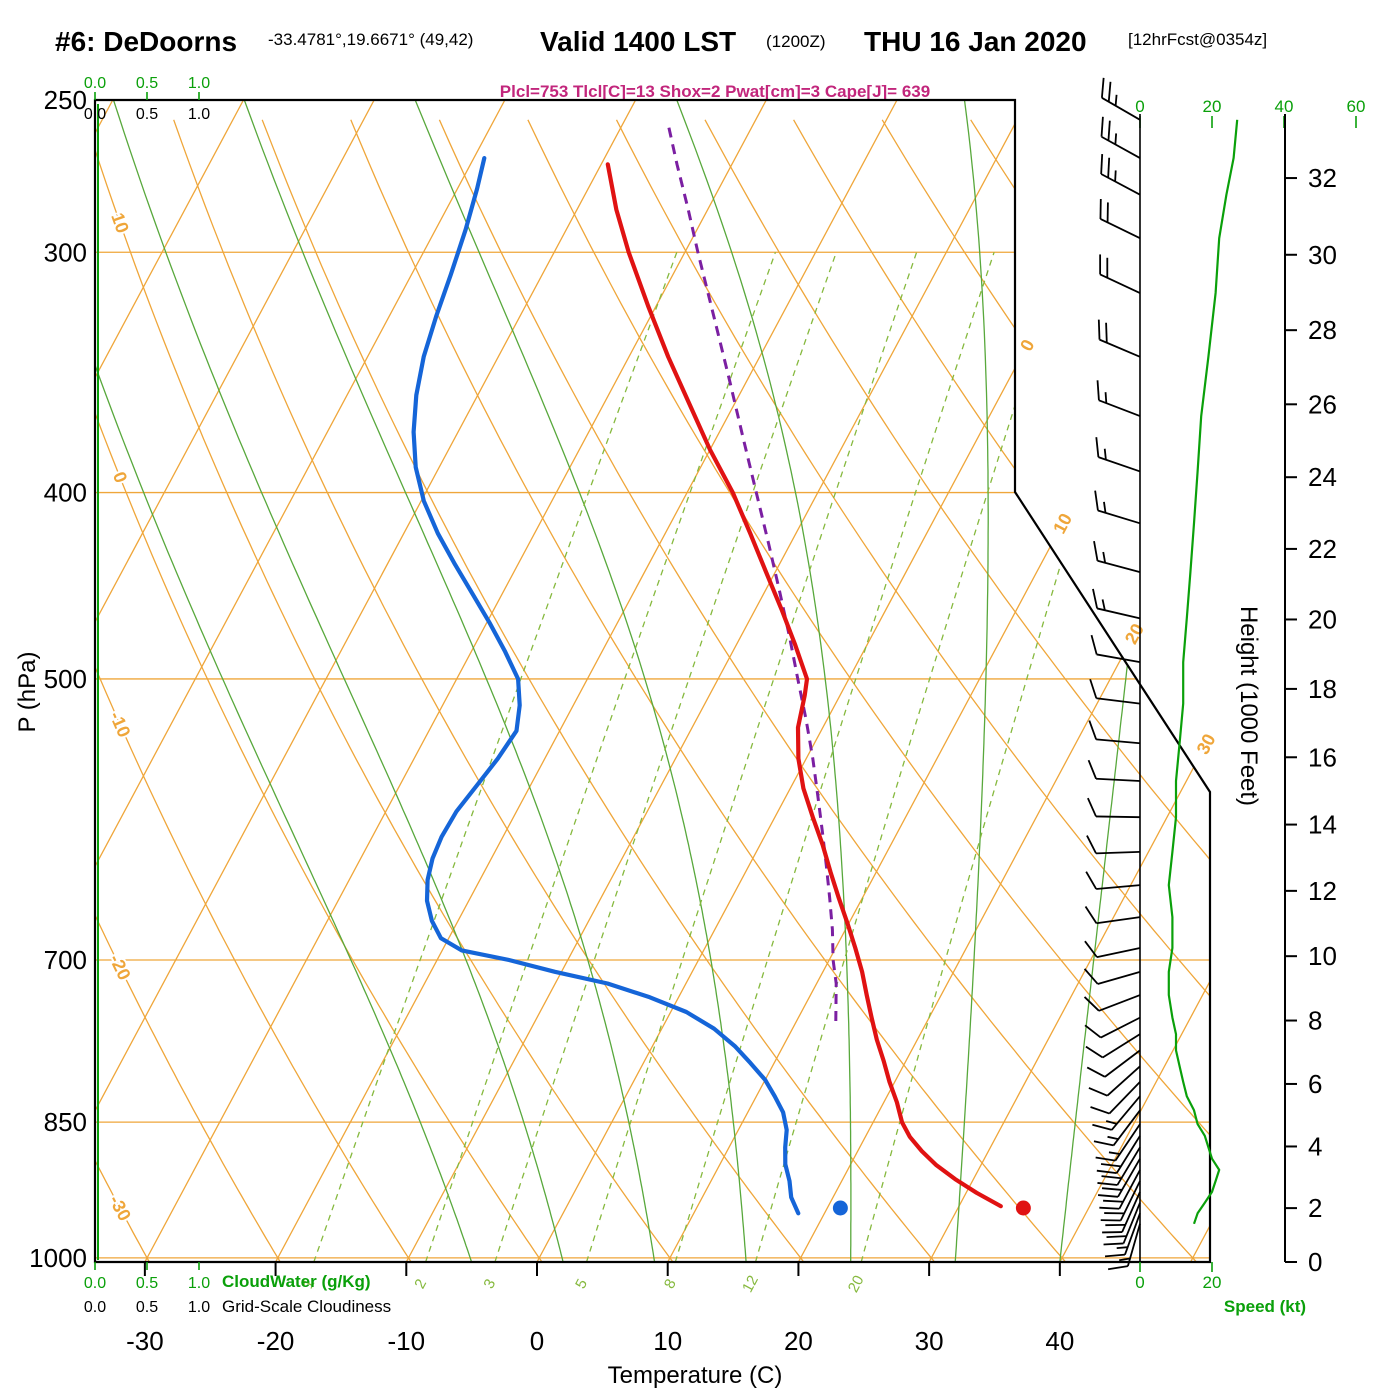 The width and height of the screenshot is (1400, 1400). What do you see at coordinates (1134, 633) in the screenshot?
I see `isotherm-label: 20` at bounding box center [1134, 633].